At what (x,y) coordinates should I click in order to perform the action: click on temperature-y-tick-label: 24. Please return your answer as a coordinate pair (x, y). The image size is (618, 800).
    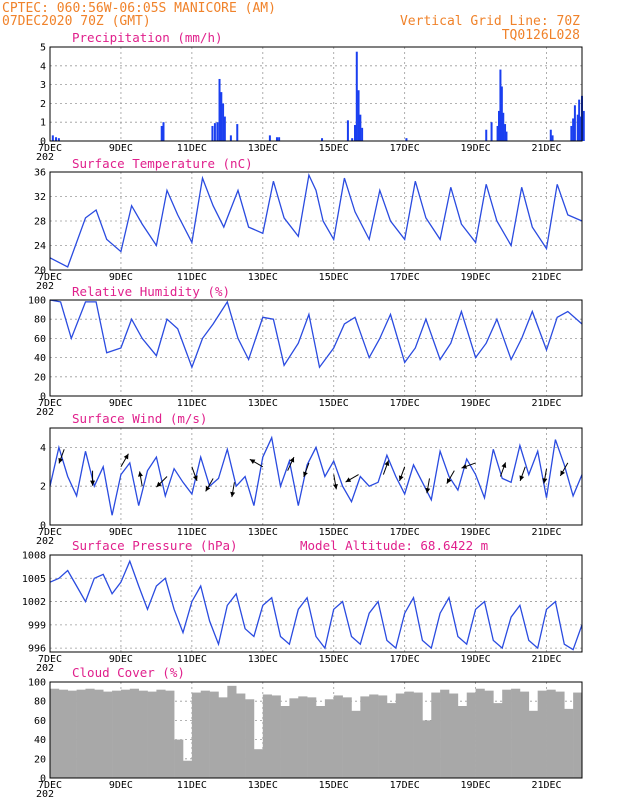
    Looking at the image, I should click on (40, 246).